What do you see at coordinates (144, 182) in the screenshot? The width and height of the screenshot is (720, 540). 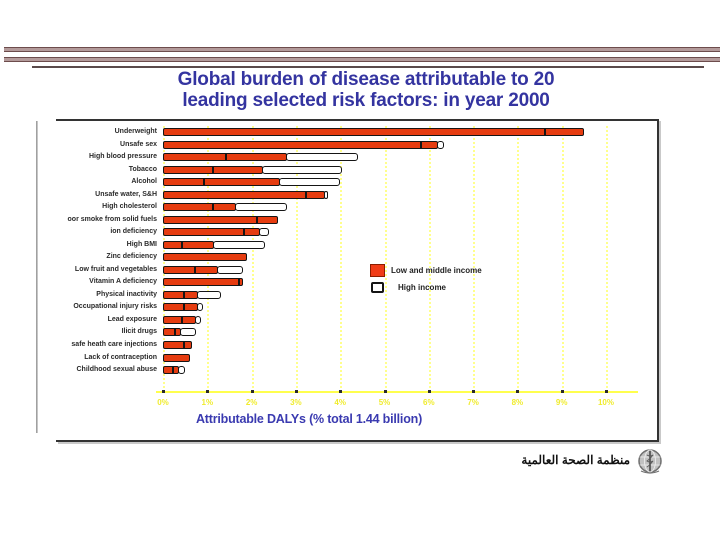 I see `bar-label: Alcohol` at bounding box center [144, 182].